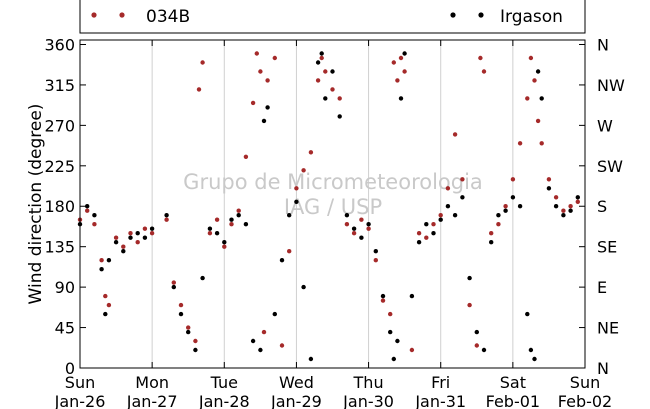 The image size is (650, 409). What do you see at coordinates (296, 382) in the screenshot?
I see `x-tick-day-3: Wed` at bounding box center [296, 382].